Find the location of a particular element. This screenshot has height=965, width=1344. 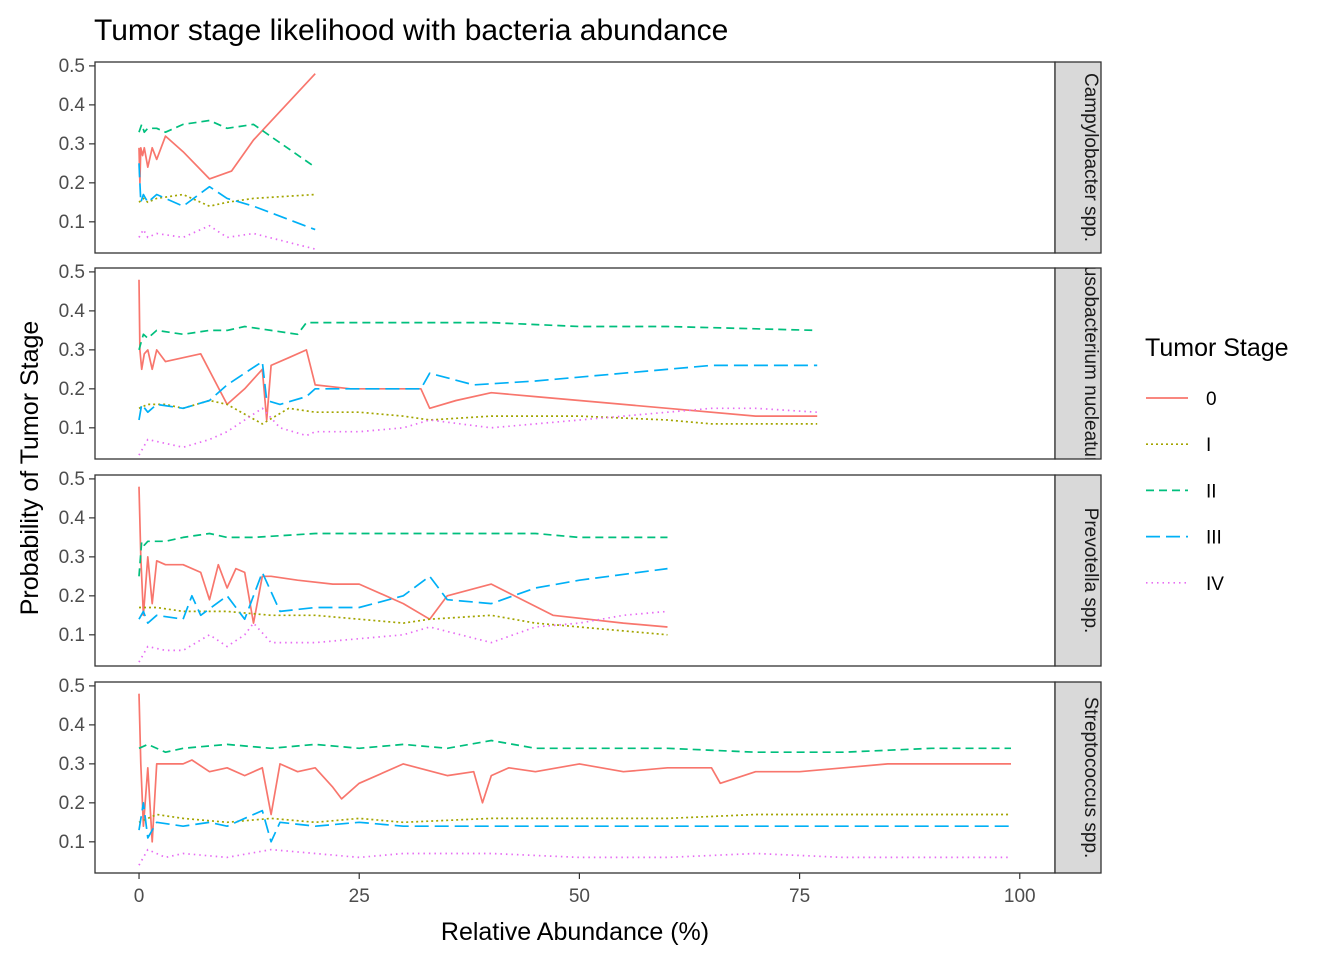

legend-title: Tumor Stage is located at coordinates (1217, 348).